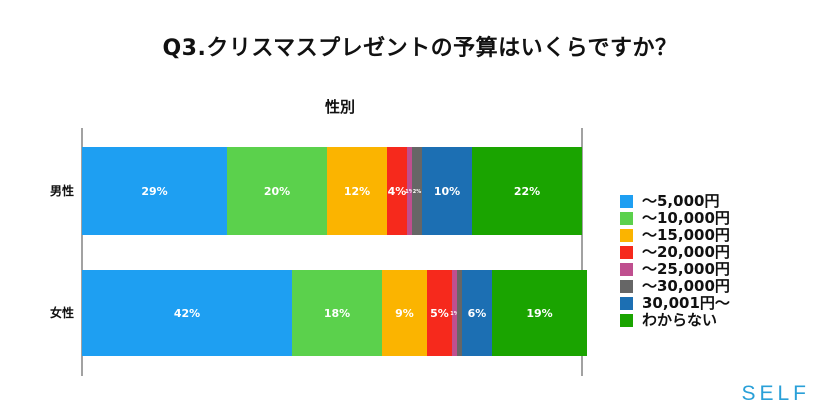 This screenshot has width=840, height=420. Describe the element at coordinates (681, 201) in the screenshot. I see `legend-label: 〜5,000円` at that location.